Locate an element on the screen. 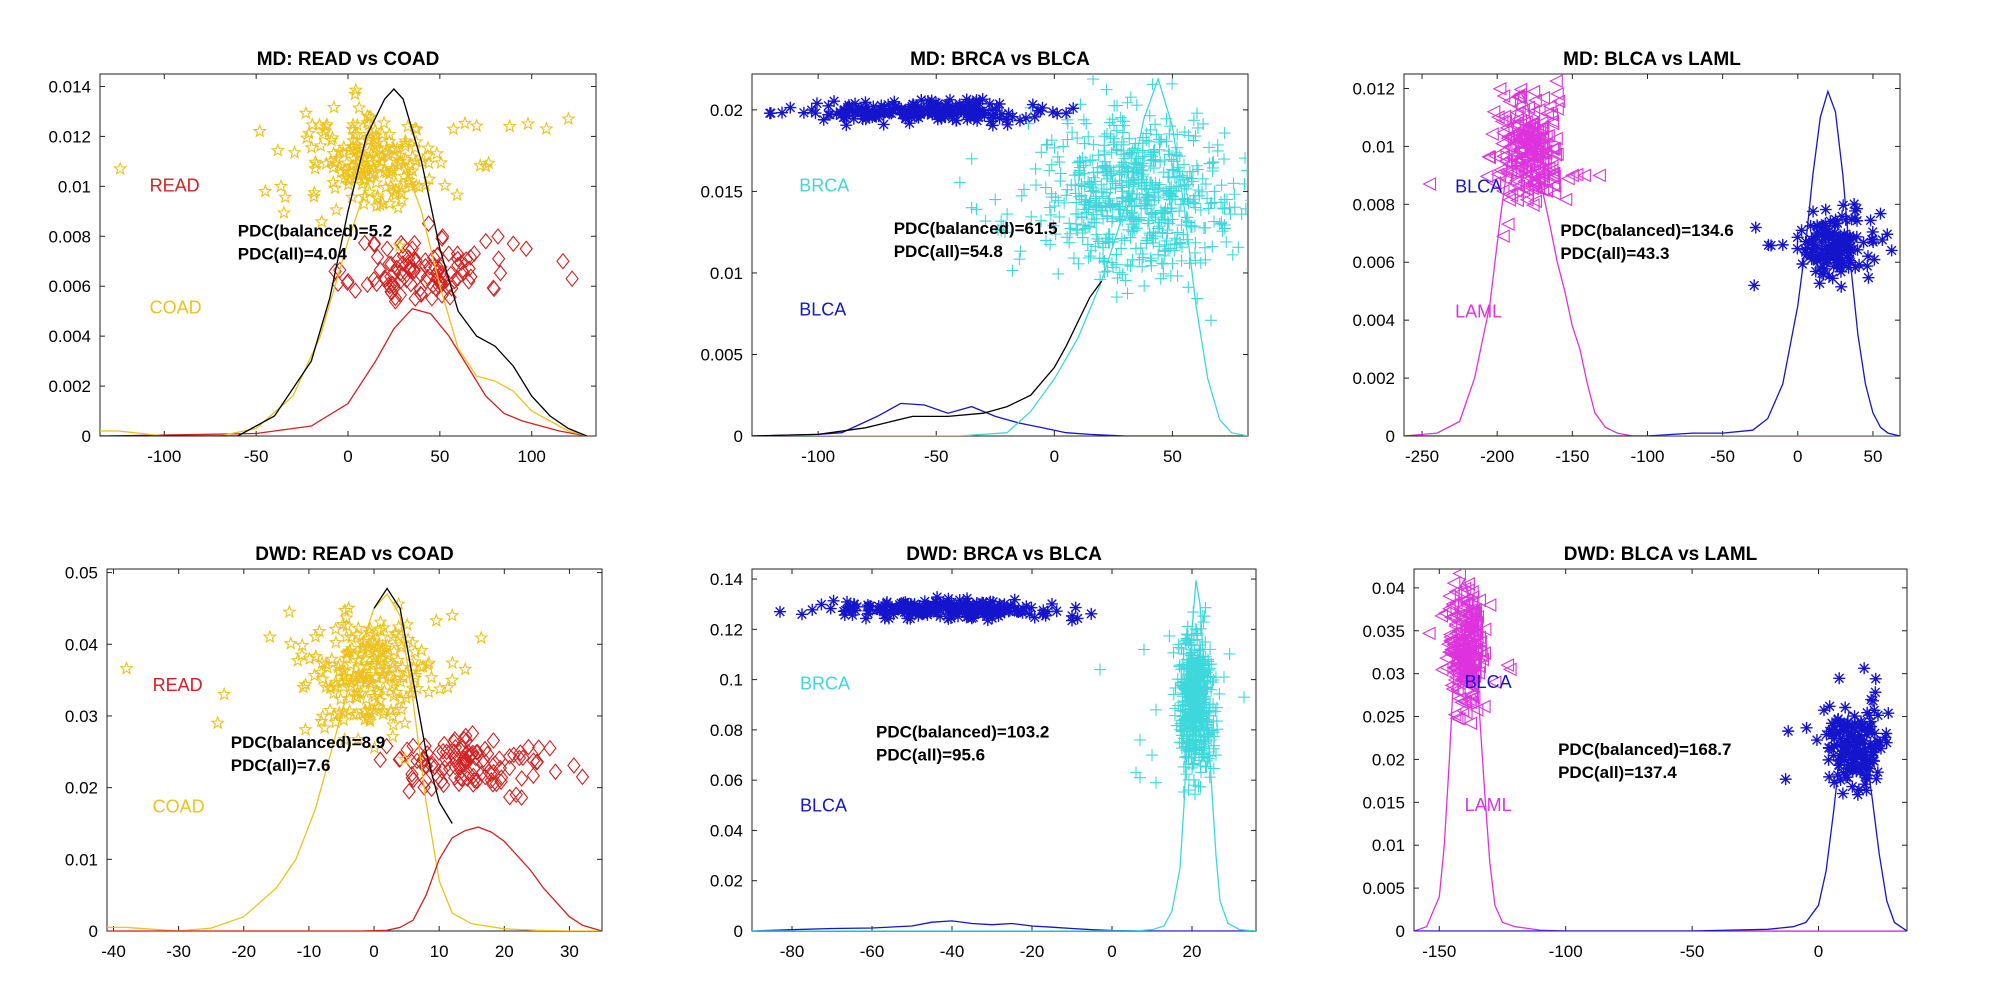 The height and width of the screenshot is (1008, 2002). x-tick-label: -40 is located at coordinates (952, 951).